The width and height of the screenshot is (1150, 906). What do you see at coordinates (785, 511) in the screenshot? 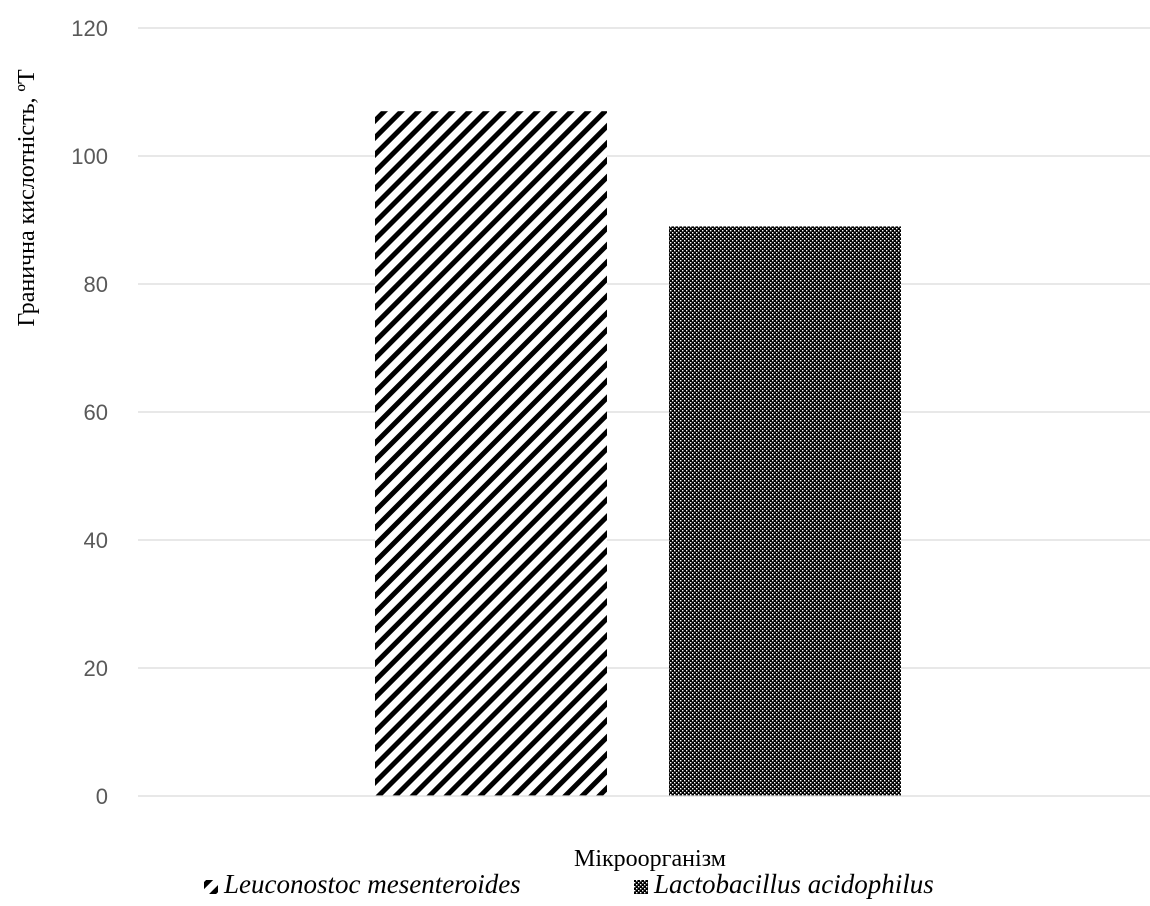
I see `bar-lactobacillus-acidophilus` at bounding box center [785, 511].